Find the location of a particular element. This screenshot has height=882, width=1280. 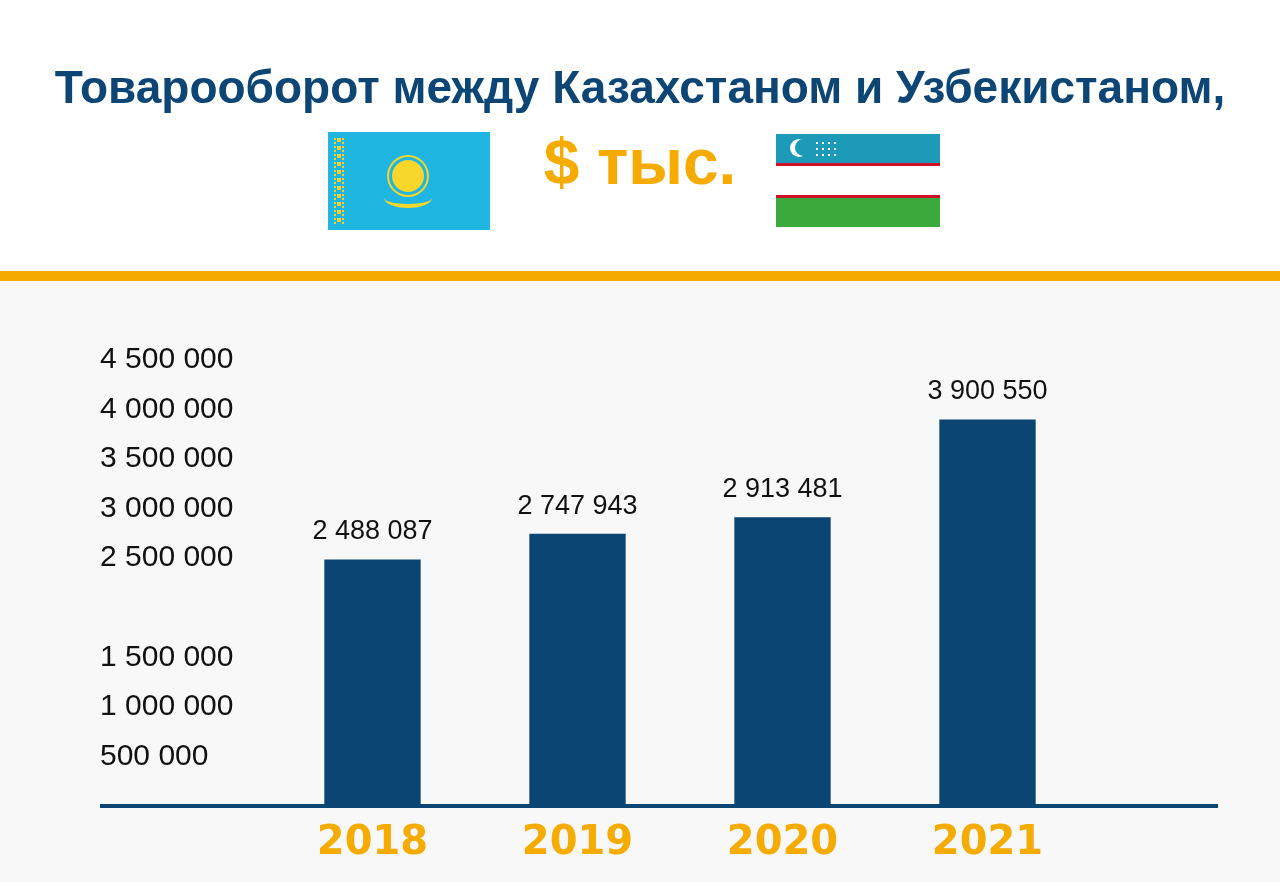

y-tick-label: 2 500 000 is located at coordinates (167, 556).